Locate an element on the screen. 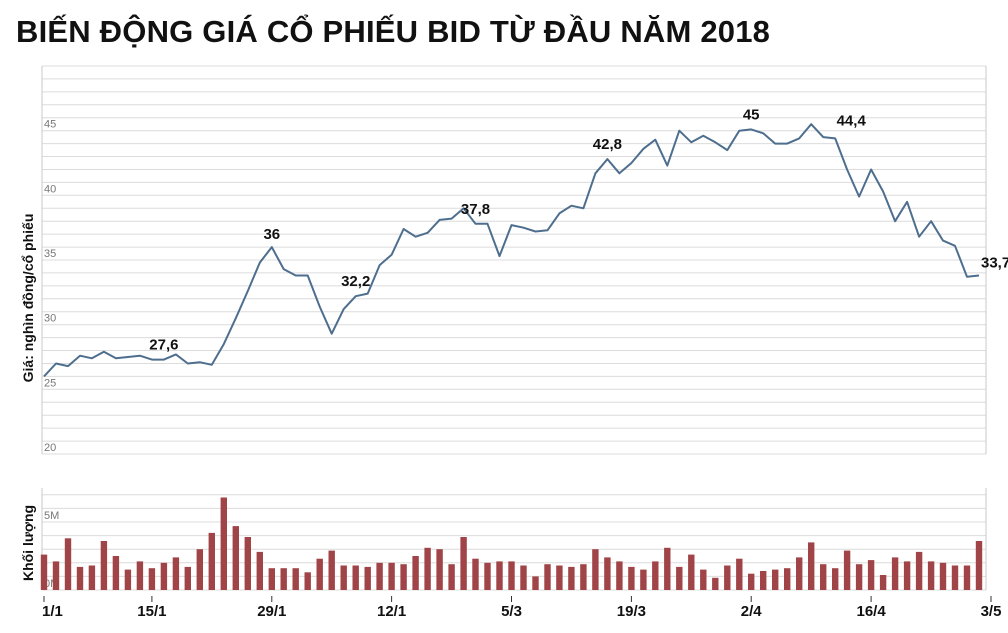 Image resolution: width=1008 pixels, height=633 pixels. price-y-ticks: 20 25 30 35 40 45 is located at coordinates (50, 286).